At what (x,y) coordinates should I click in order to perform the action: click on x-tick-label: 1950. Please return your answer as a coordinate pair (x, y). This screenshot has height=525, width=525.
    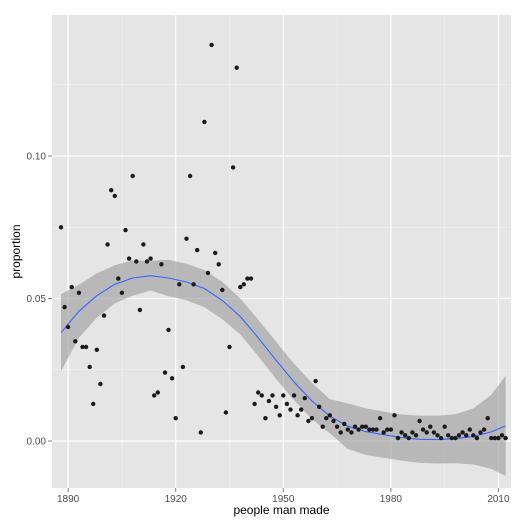
    Looking at the image, I should click on (283, 499).